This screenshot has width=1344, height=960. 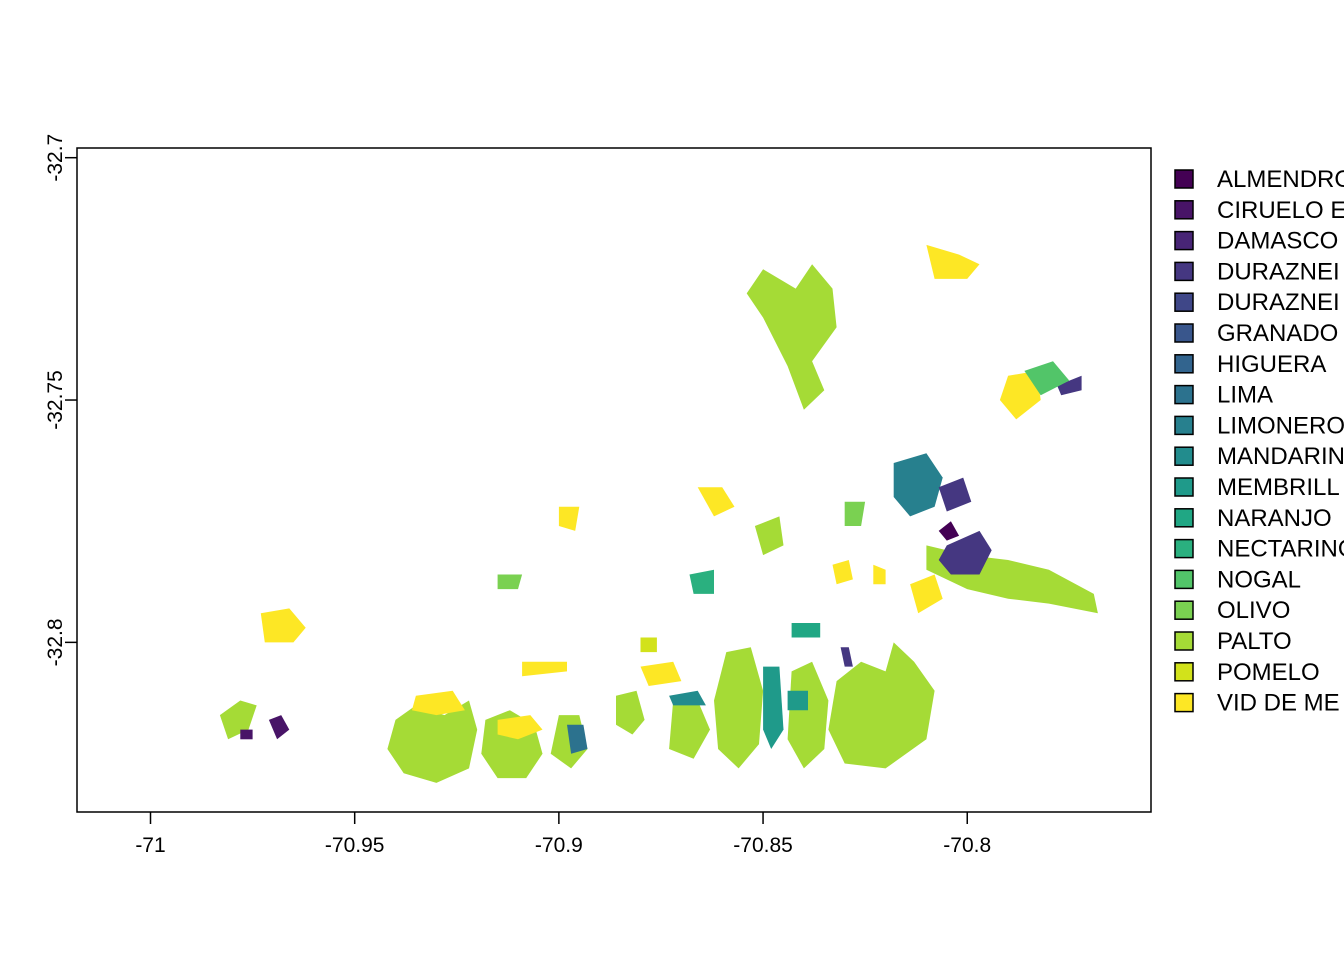 I want to click on legend-label: POMELO, so click(x=1268, y=672).